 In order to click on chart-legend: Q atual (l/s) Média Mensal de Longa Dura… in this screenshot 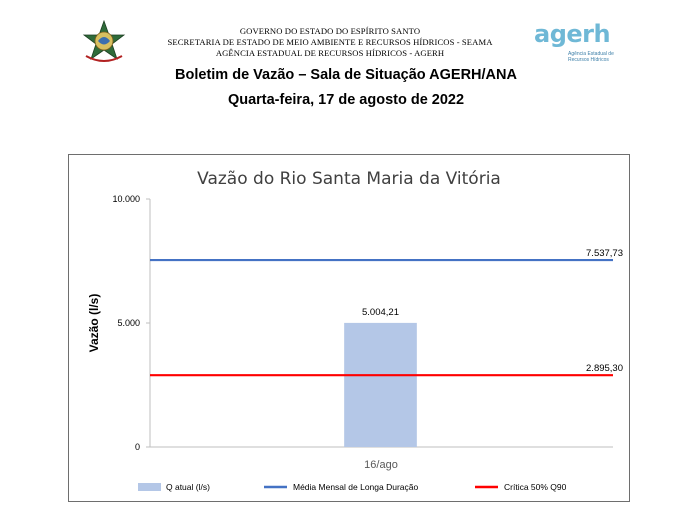, I will do `click(352, 487)`.